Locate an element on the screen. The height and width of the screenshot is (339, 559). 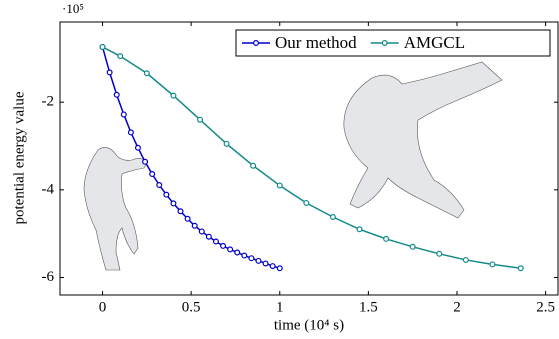
x-tick-label: 0.5 is located at coordinates (191, 307).